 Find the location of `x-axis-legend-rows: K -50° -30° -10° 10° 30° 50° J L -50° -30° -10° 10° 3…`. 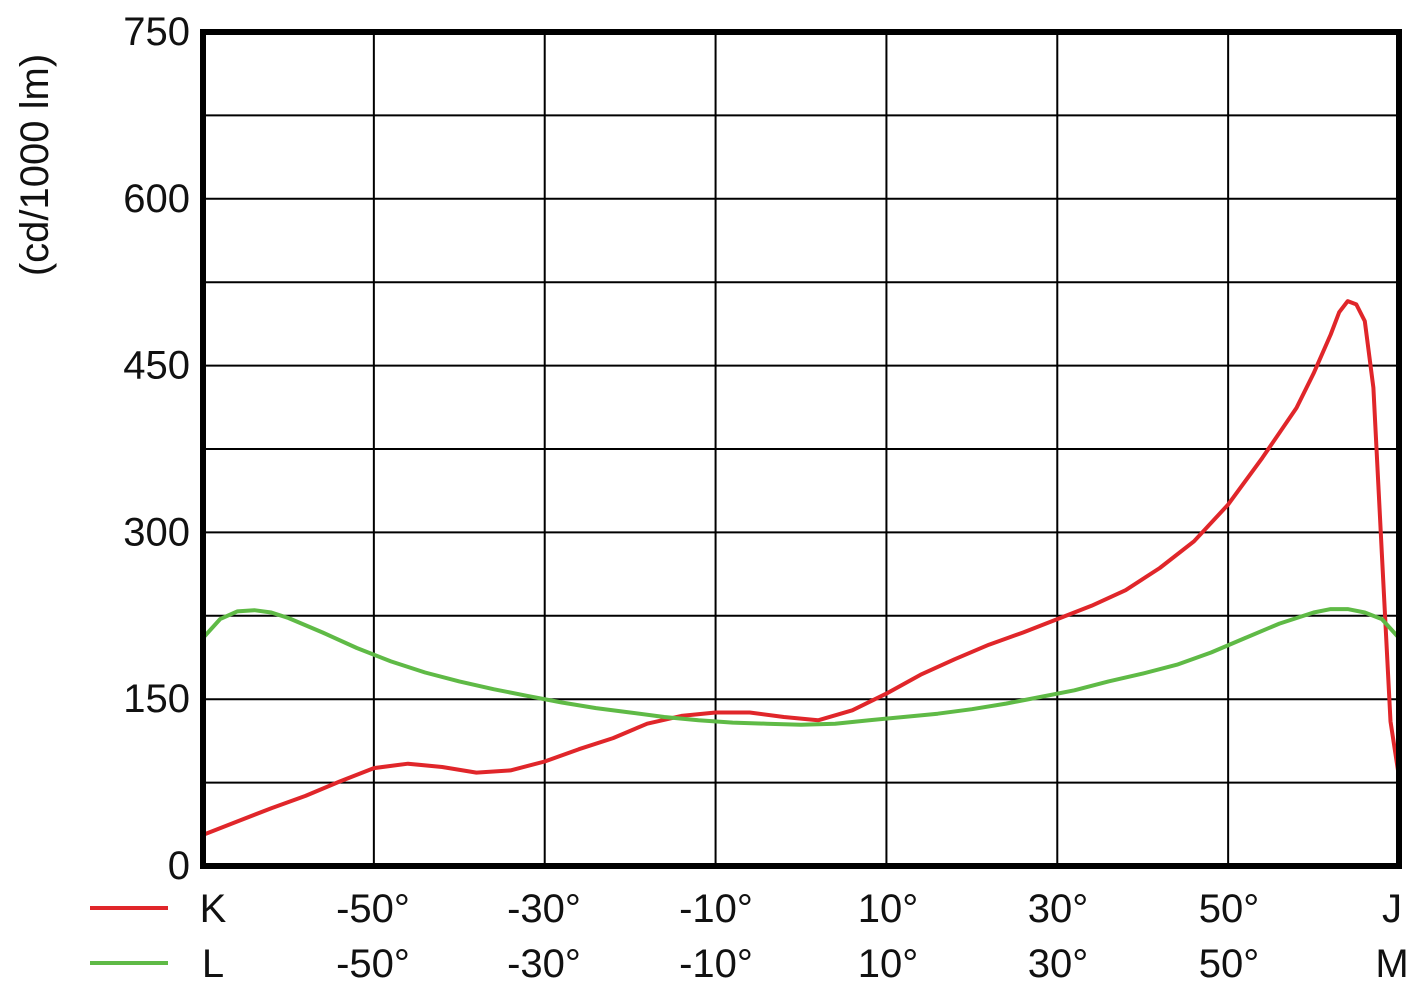

x-axis-legend-rows: K -50° -30° -10° 10° 30° 50° J L -50° -30° -10° 10° 3… is located at coordinates (749, 936).